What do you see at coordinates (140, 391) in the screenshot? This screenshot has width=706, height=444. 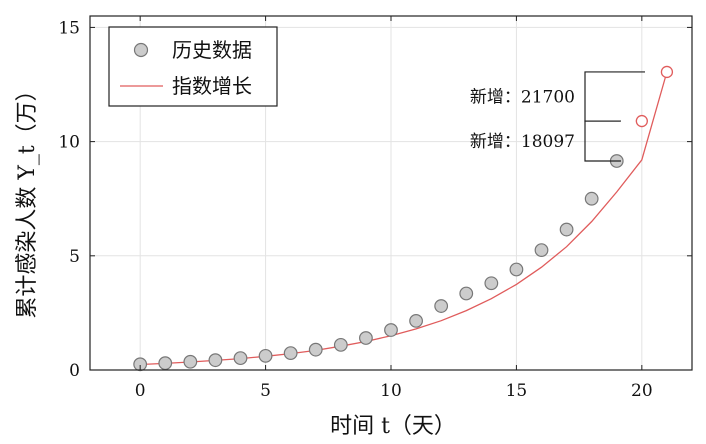 I see `x-tick-label: 0` at bounding box center [140, 391].